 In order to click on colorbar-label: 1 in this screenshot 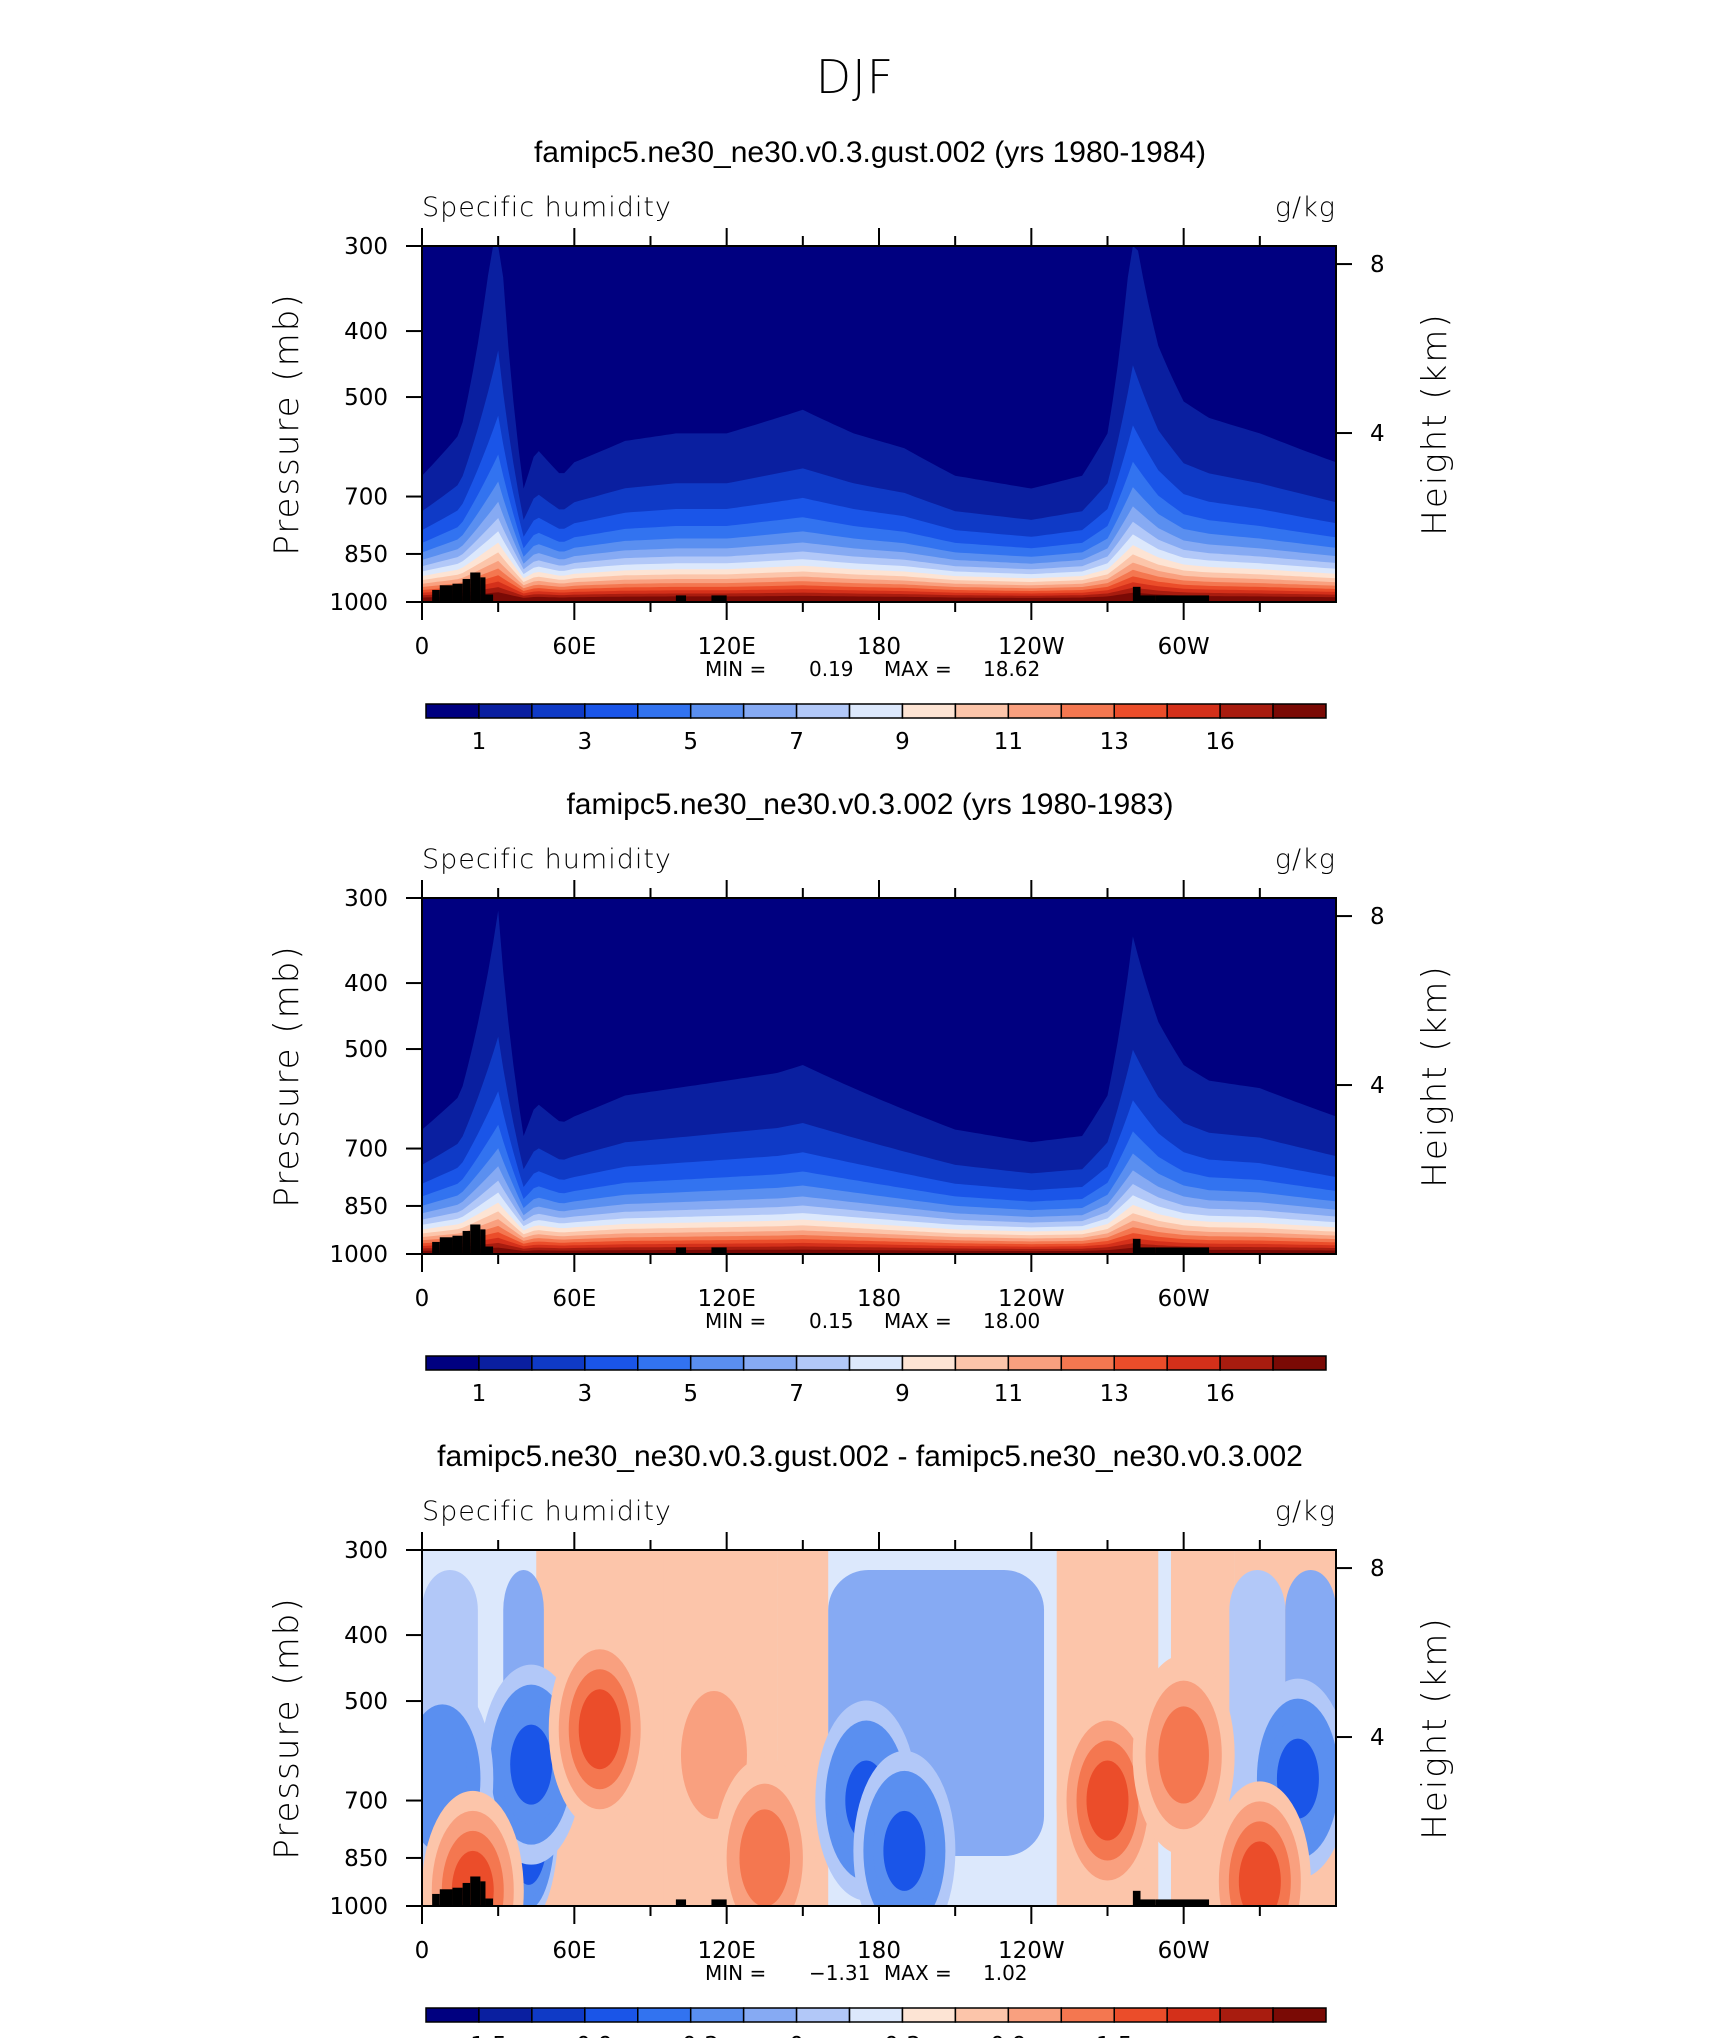, I will do `click(479, 1394)`.